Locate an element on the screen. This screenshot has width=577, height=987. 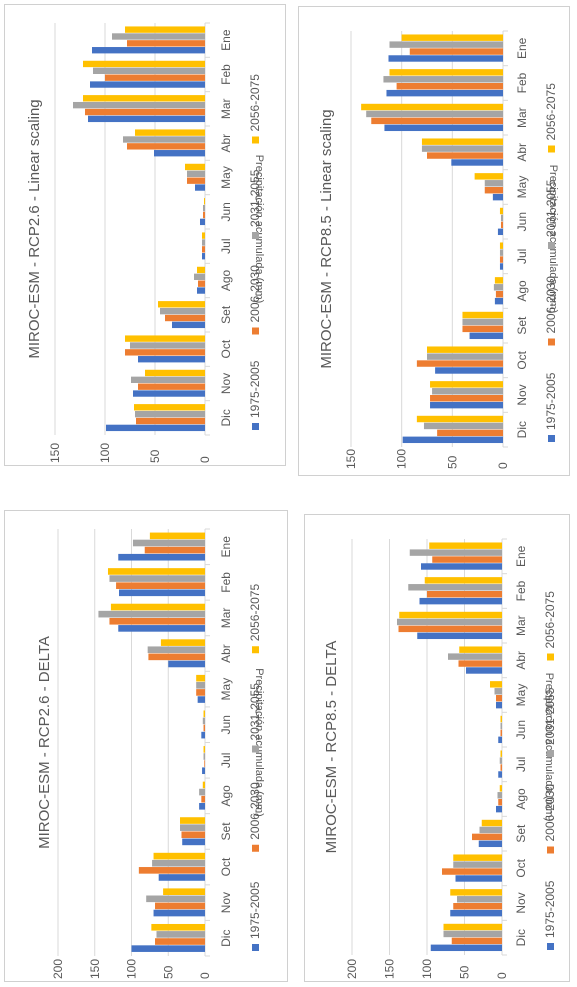
bar-1975-2005-Oct is located at coordinates (181, 877).